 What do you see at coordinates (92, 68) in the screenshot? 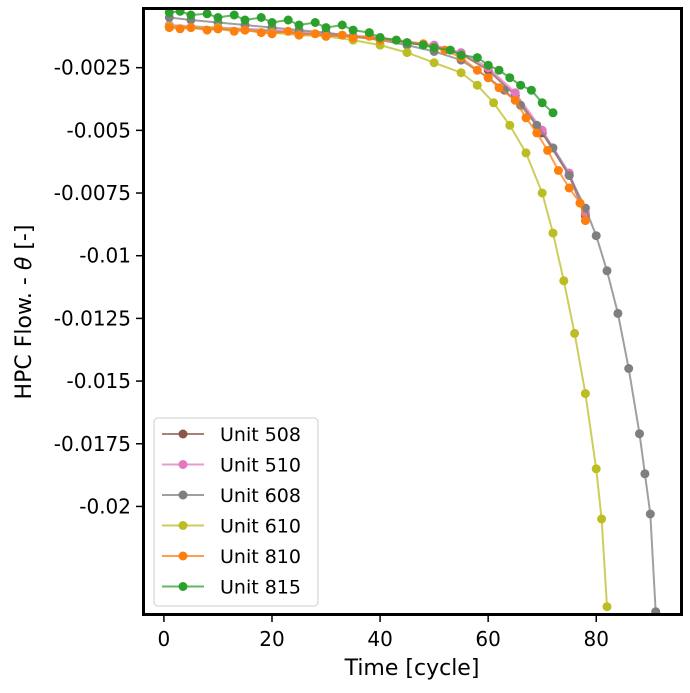
I see `y-tick-label: -0.0025` at bounding box center [92, 68].